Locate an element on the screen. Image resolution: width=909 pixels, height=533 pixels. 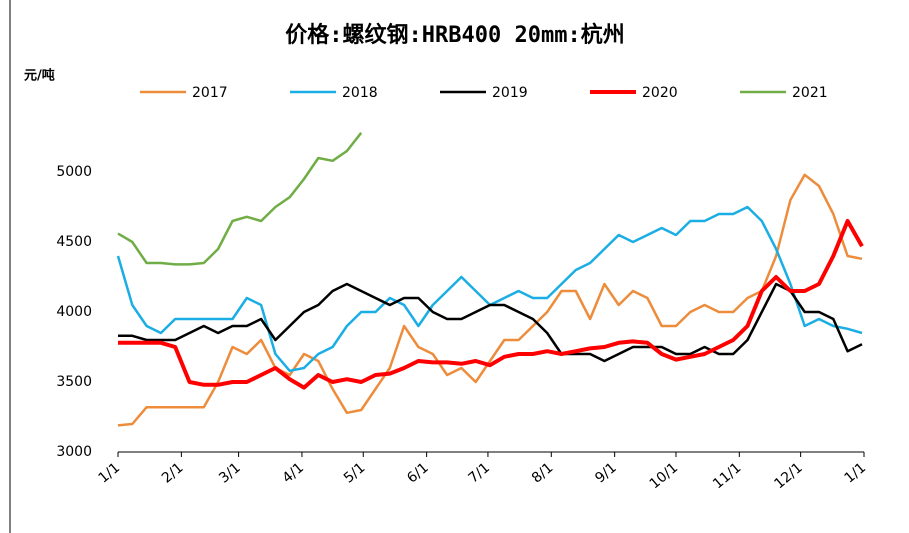
x-tick-label: 10/1 is located at coordinates (664, 476).